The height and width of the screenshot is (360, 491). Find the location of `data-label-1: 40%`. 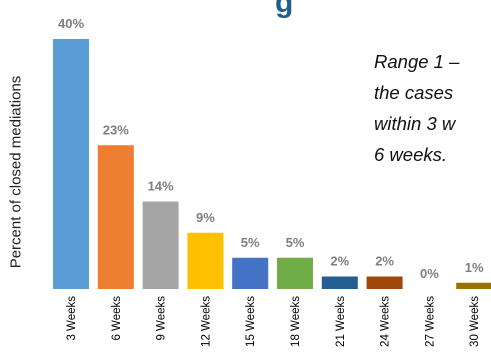

data-label-1: 40% is located at coordinates (71, 23).